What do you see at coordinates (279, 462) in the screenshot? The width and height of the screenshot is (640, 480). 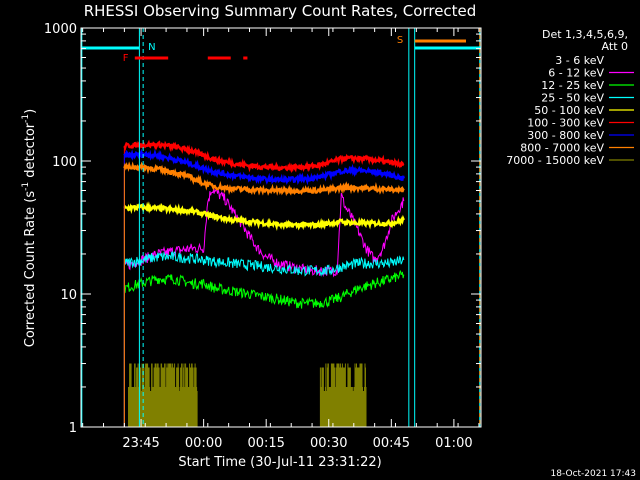 I see `x-axis-label: Start Time (30-Jul-11 23:31:22)` at bounding box center [279, 462].